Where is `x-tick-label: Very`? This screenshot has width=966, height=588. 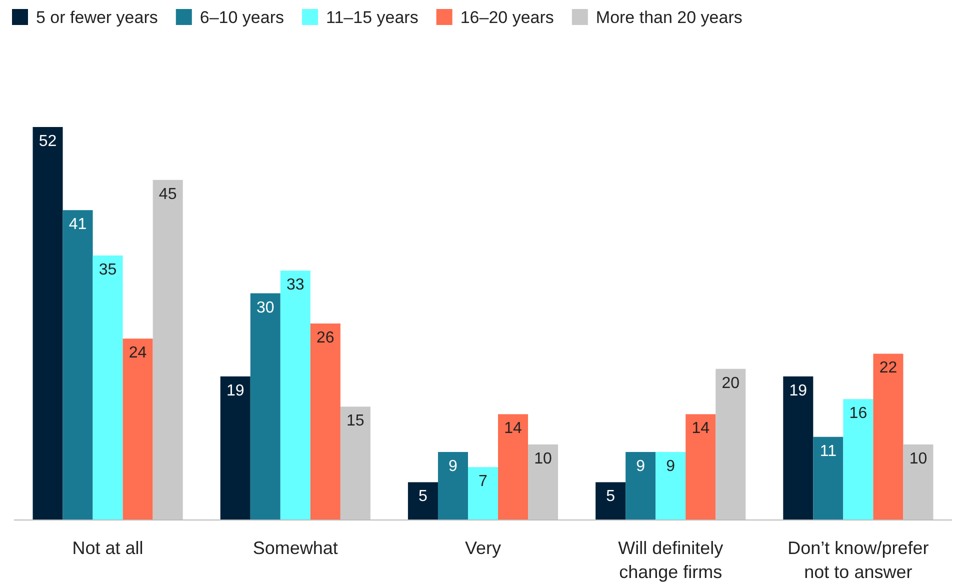
x-tick-label: Very is located at coordinates (483, 548).